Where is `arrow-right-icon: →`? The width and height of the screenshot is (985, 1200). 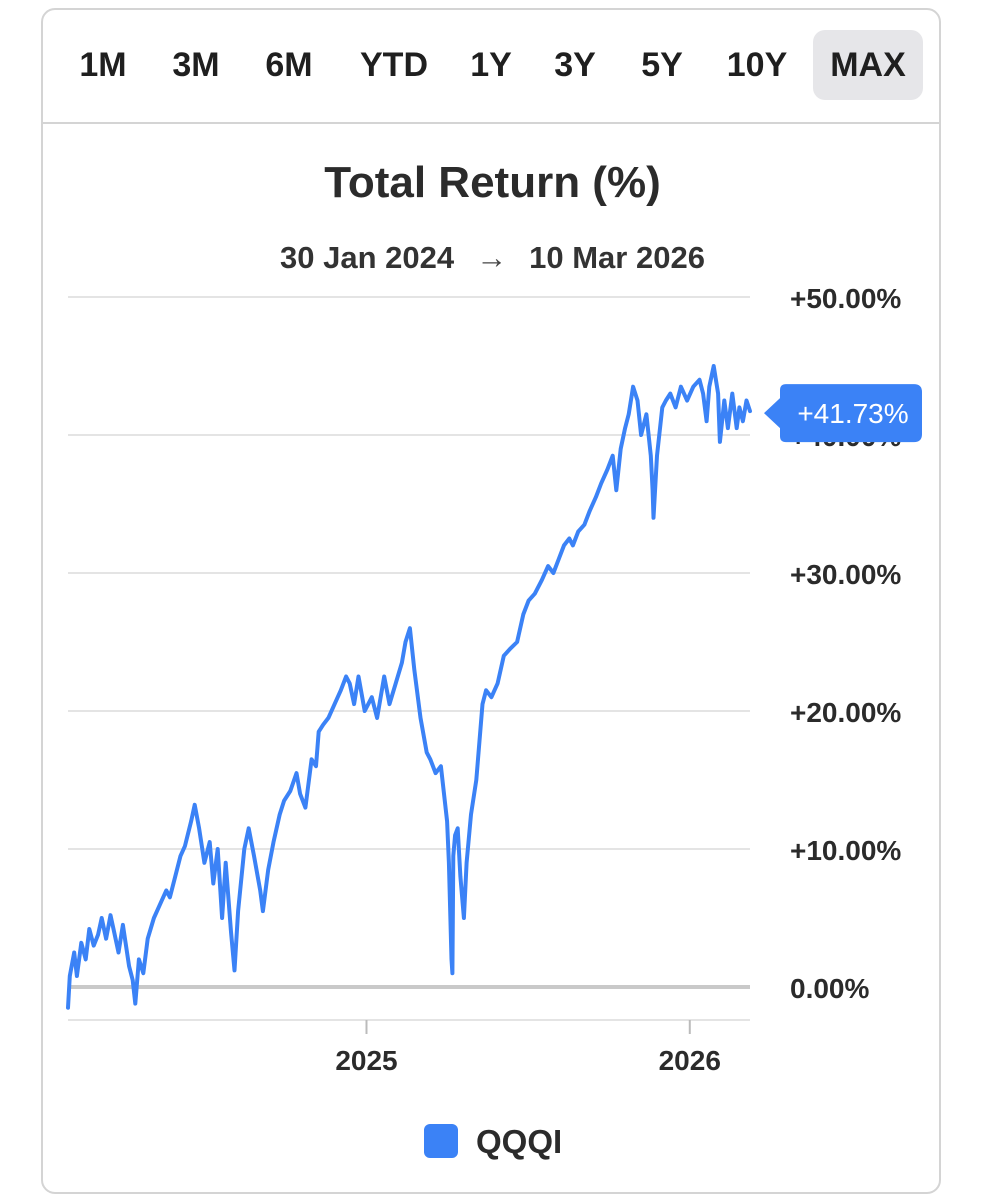 arrow-right-icon: → is located at coordinates (492, 257).